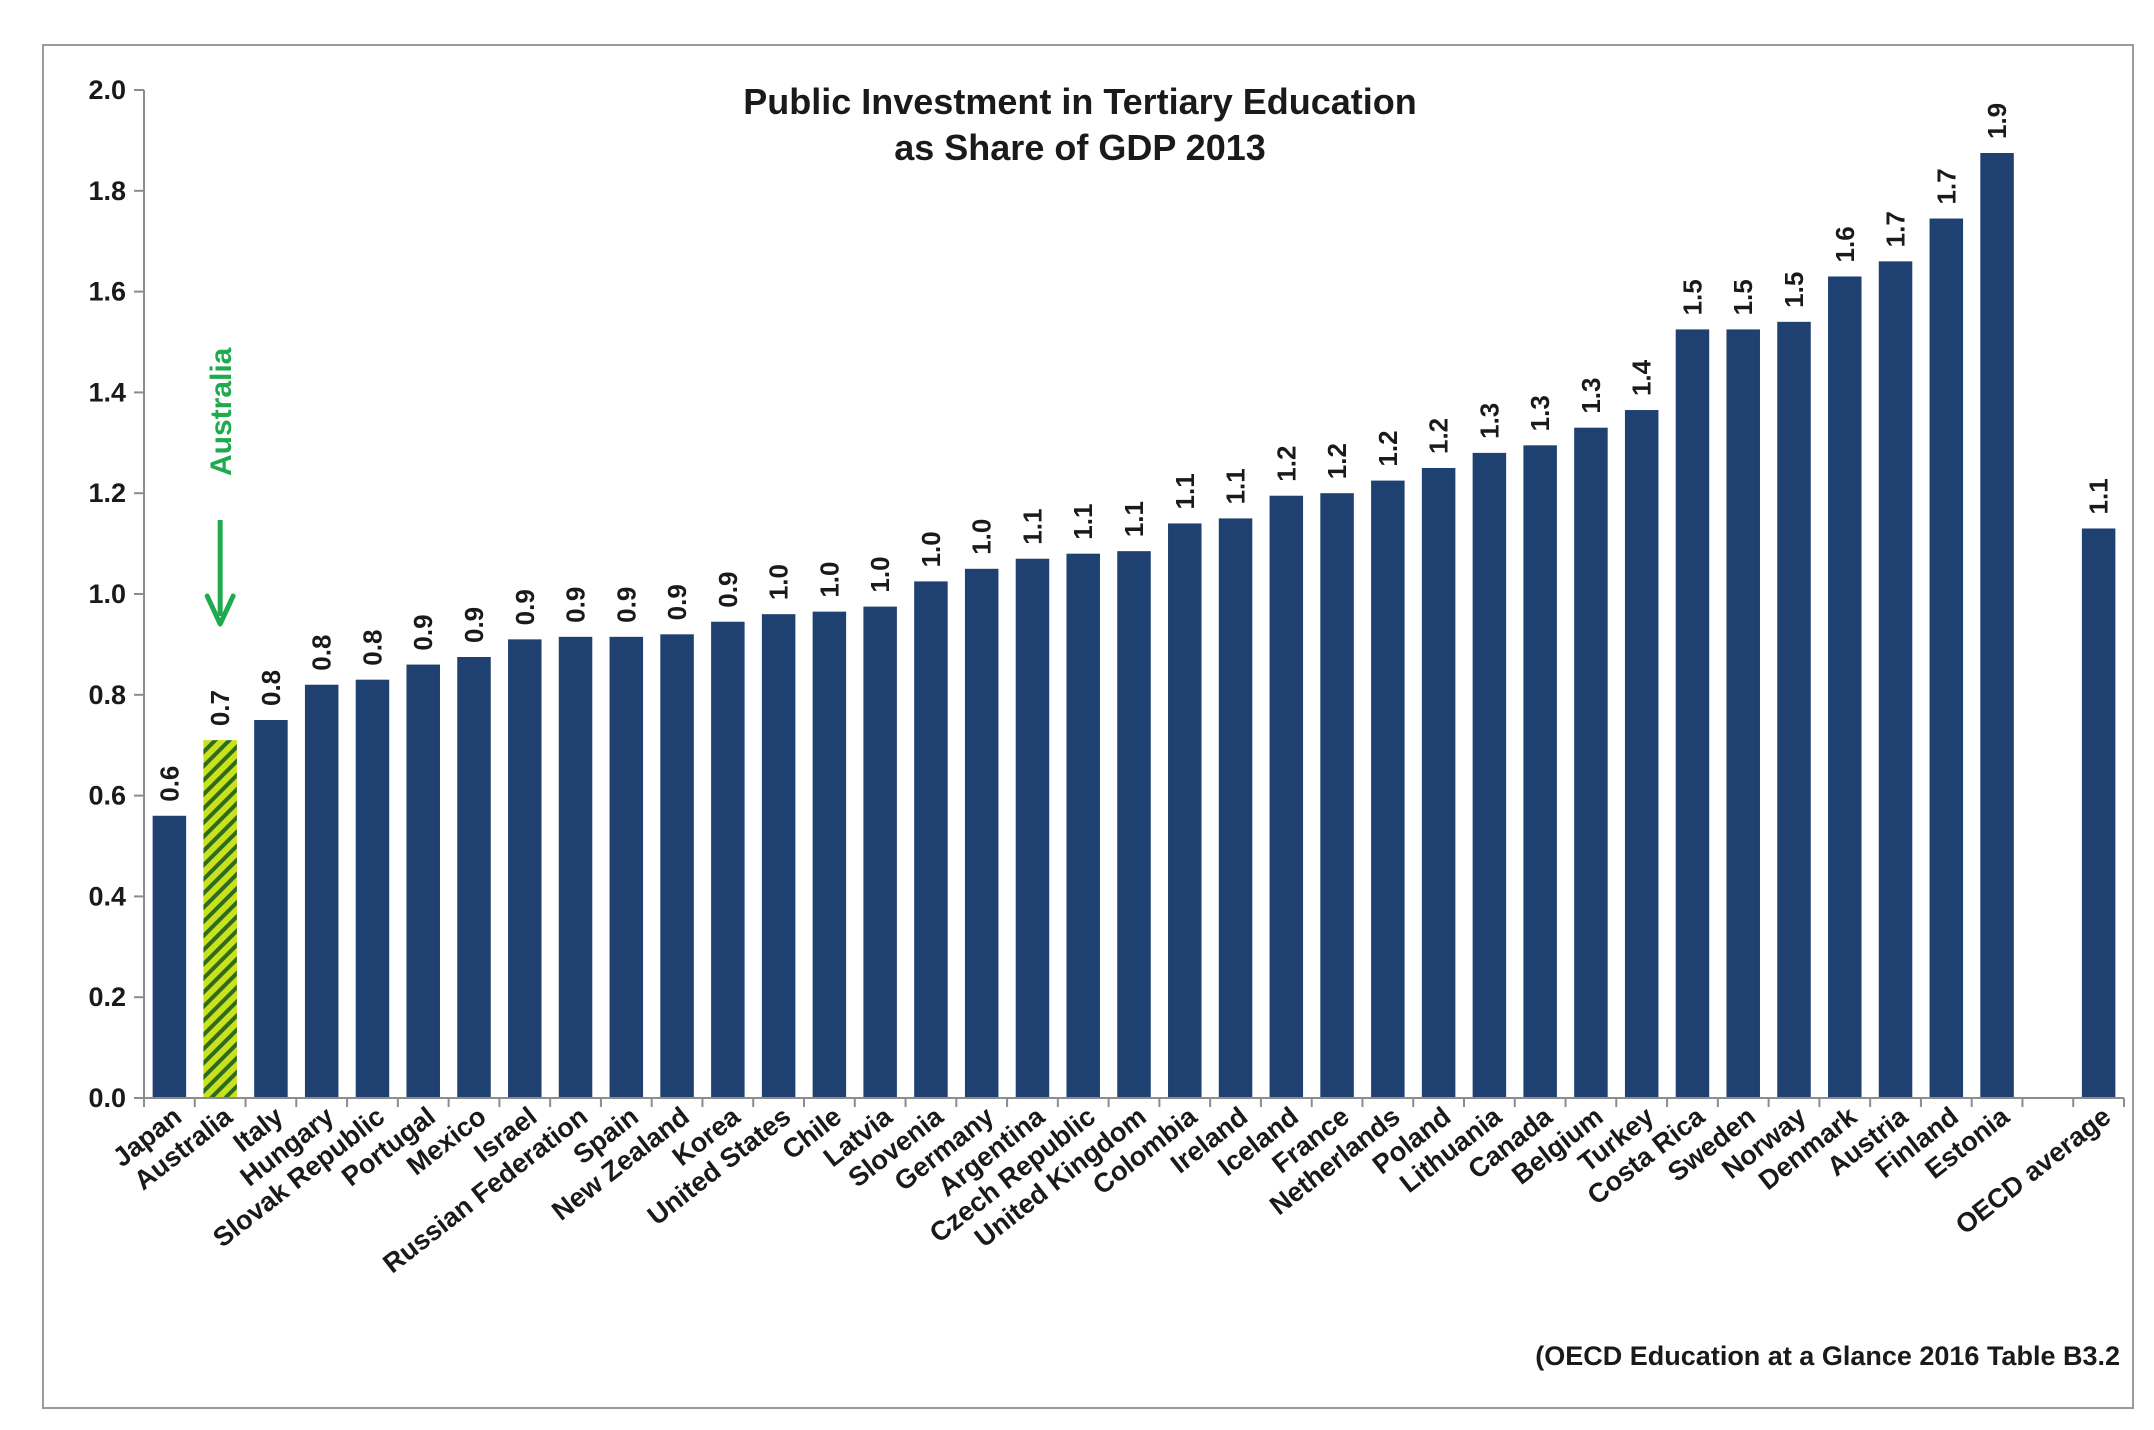 This screenshot has width=2154, height=1430. What do you see at coordinates (107, 695) in the screenshot?
I see `y-tick-label: 0.8` at bounding box center [107, 695].